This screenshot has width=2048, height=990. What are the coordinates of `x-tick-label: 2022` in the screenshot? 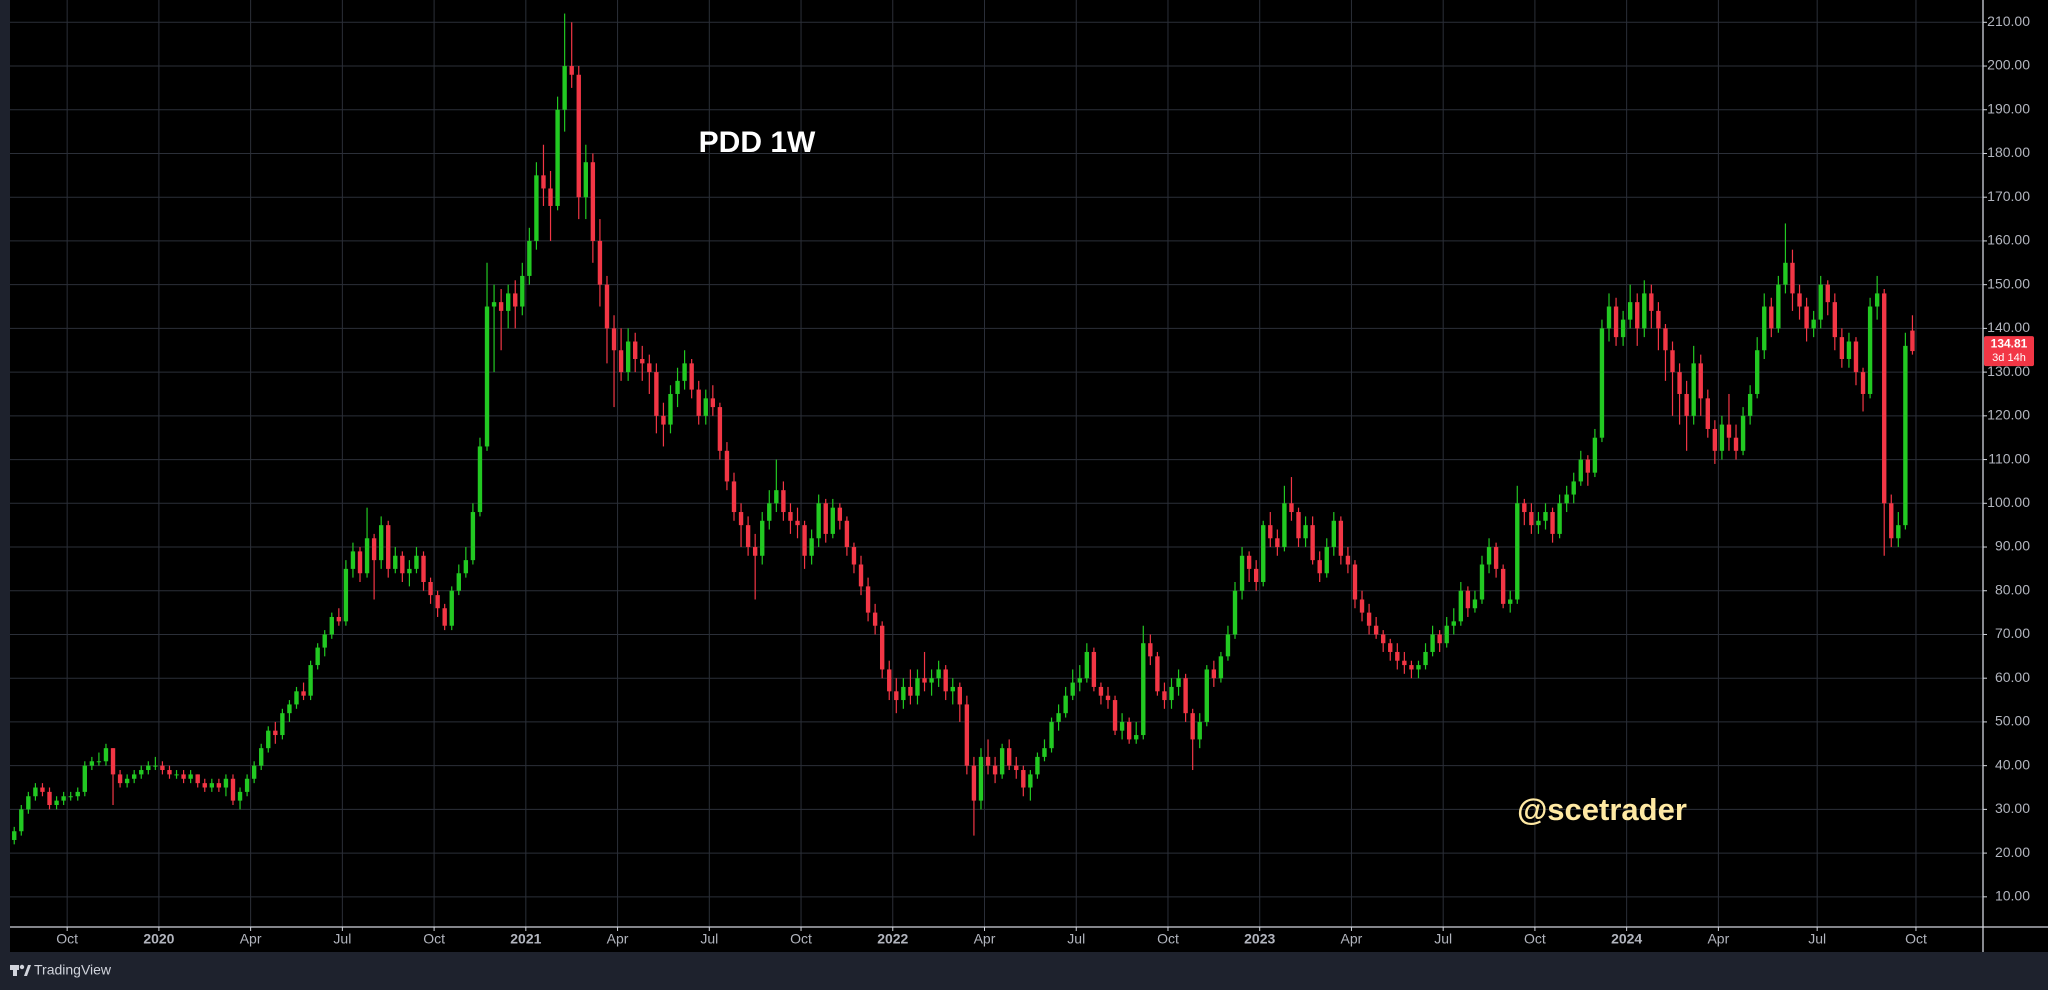 It's located at (892, 939).